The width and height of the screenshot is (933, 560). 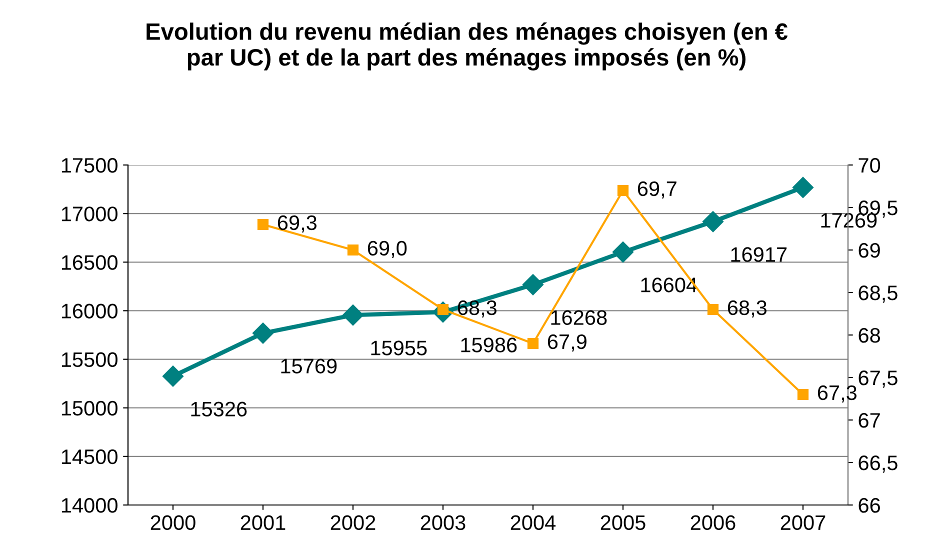 What do you see at coordinates (579, 317) in the screenshot?
I see `data-label: 16268` at bounding box center [579, 317].